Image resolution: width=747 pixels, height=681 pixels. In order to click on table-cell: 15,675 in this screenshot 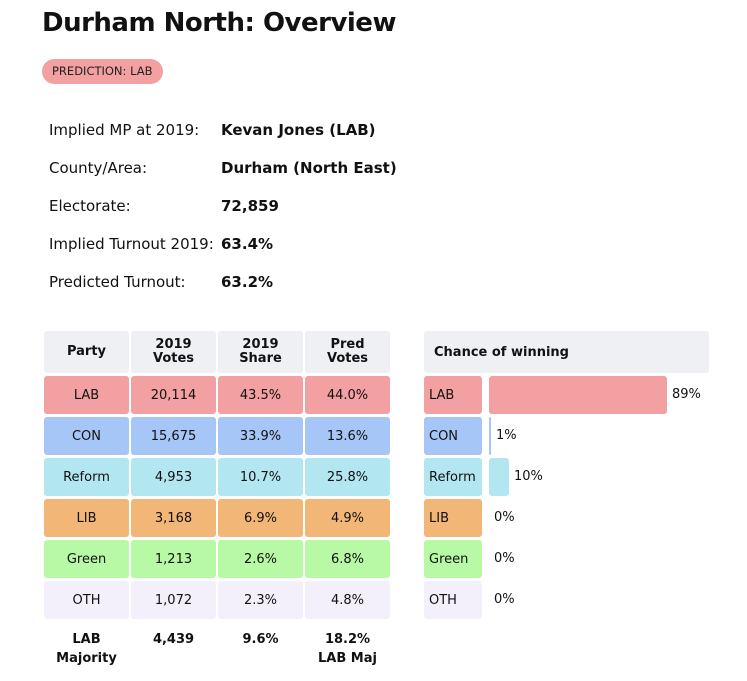, I will do `click(173, 436)`.